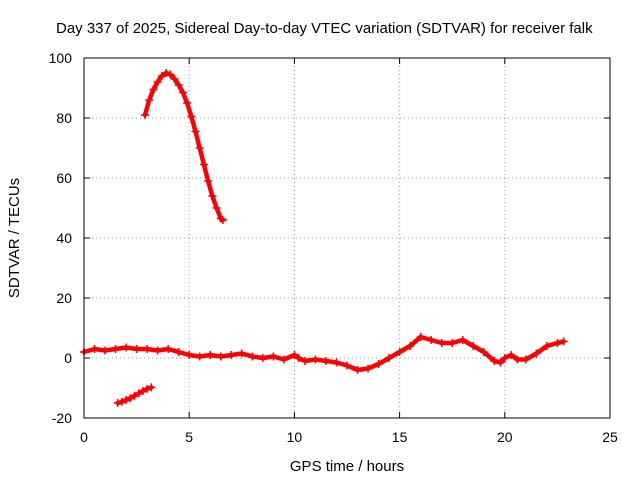  I want to click on y-axis-label: SDTVAR / TECUs, so click(14, 238).